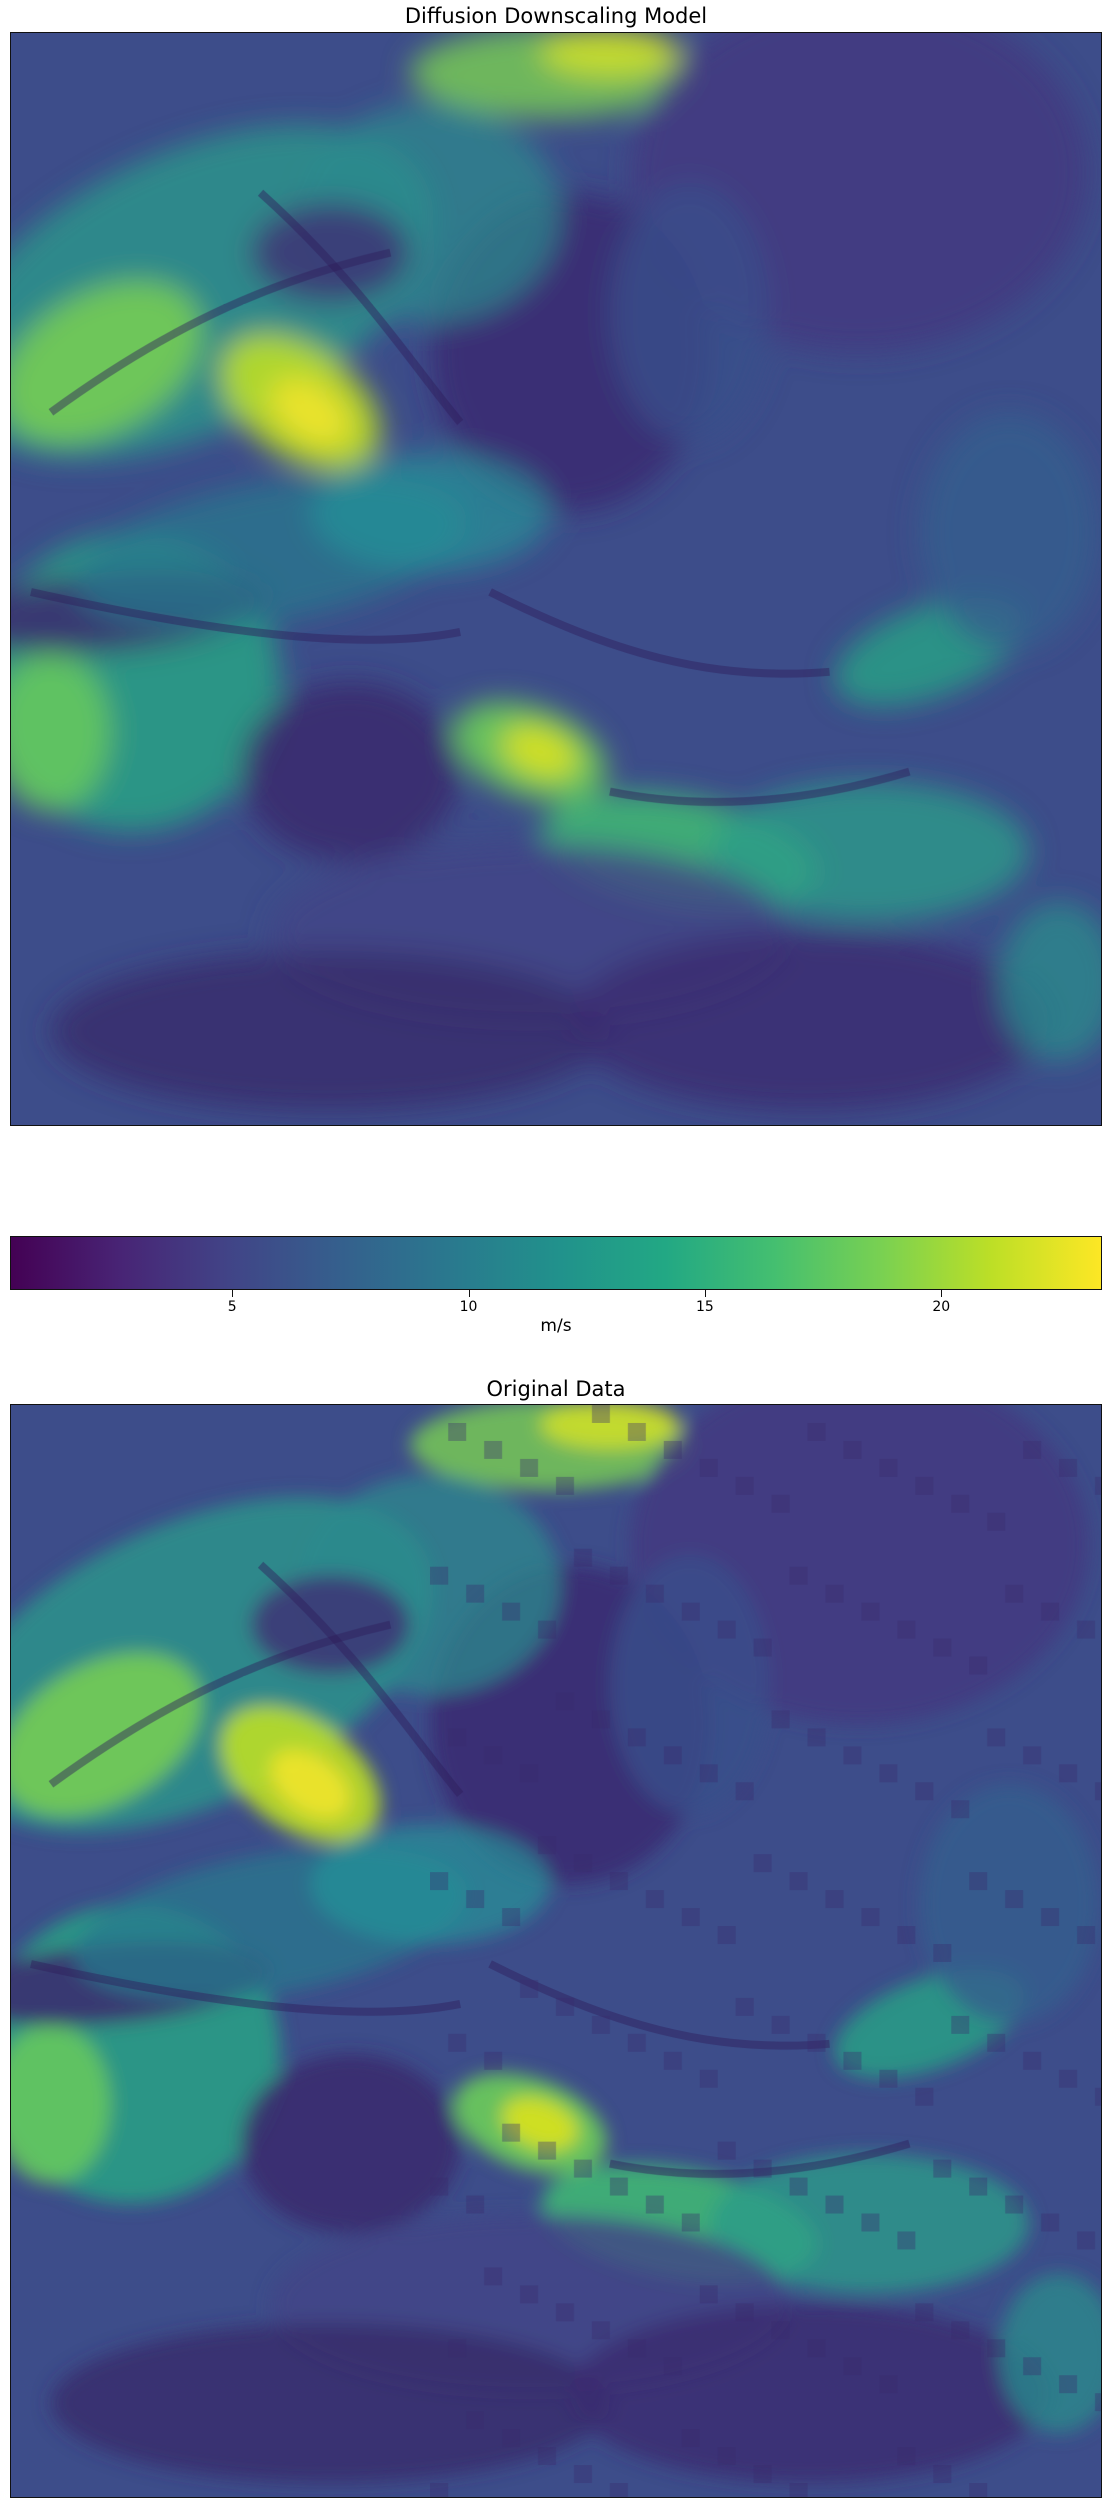  What do you see at coordinates (556, 1326) in the screenshot?
I see `colorbar-label: m/s` at bounding box center [556, 1326].